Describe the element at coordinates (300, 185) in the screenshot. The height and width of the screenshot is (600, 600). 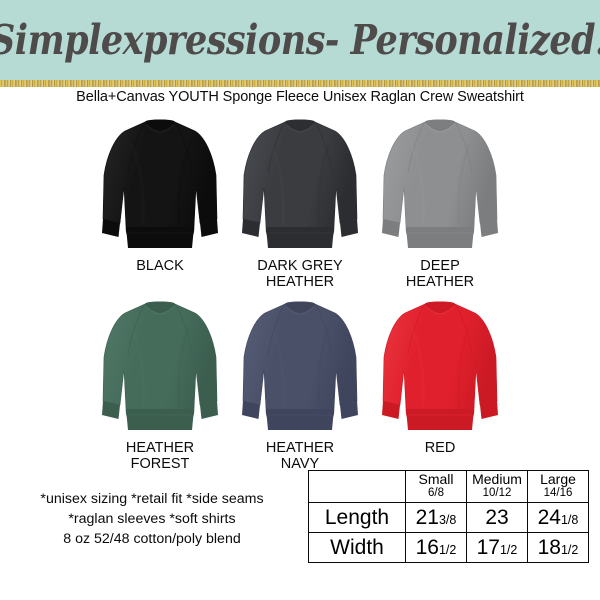
I see `sweatshirt-image-dark-grey-heather` at that location.